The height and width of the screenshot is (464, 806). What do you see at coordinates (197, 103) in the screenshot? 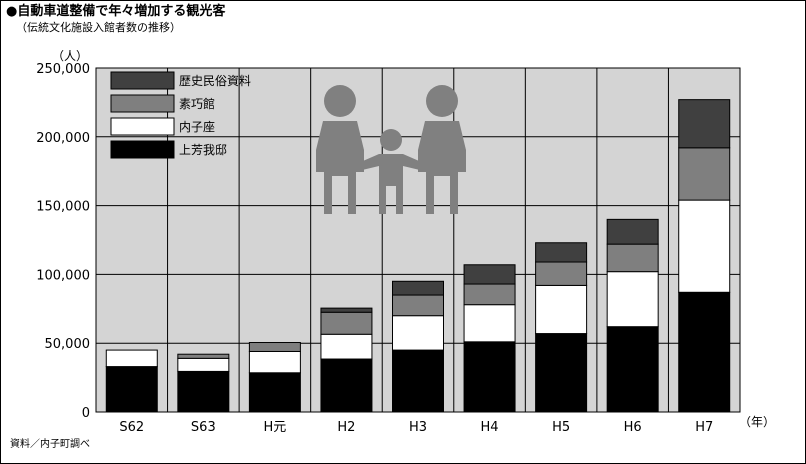
I see `legend-label: 素巧館` at bounding box center [197, 103].